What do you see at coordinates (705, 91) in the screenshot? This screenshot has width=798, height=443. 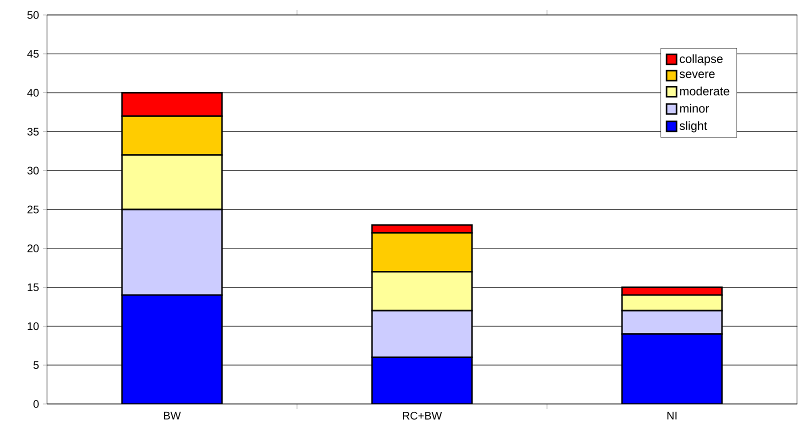 I see `legend-label: moderate` at bounding box center [705, 91].